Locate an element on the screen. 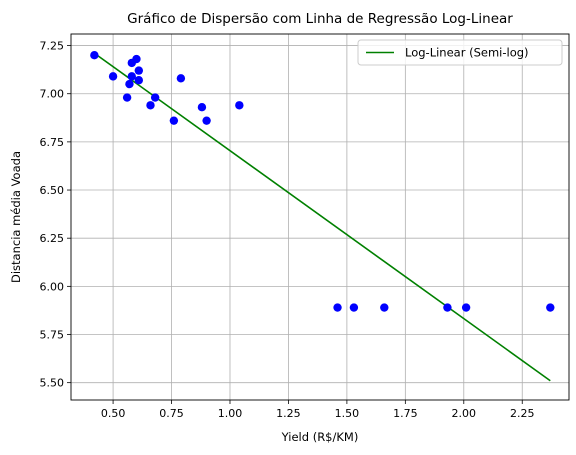  x-tick-label: 2.00 is located at coordinates (464, 413).